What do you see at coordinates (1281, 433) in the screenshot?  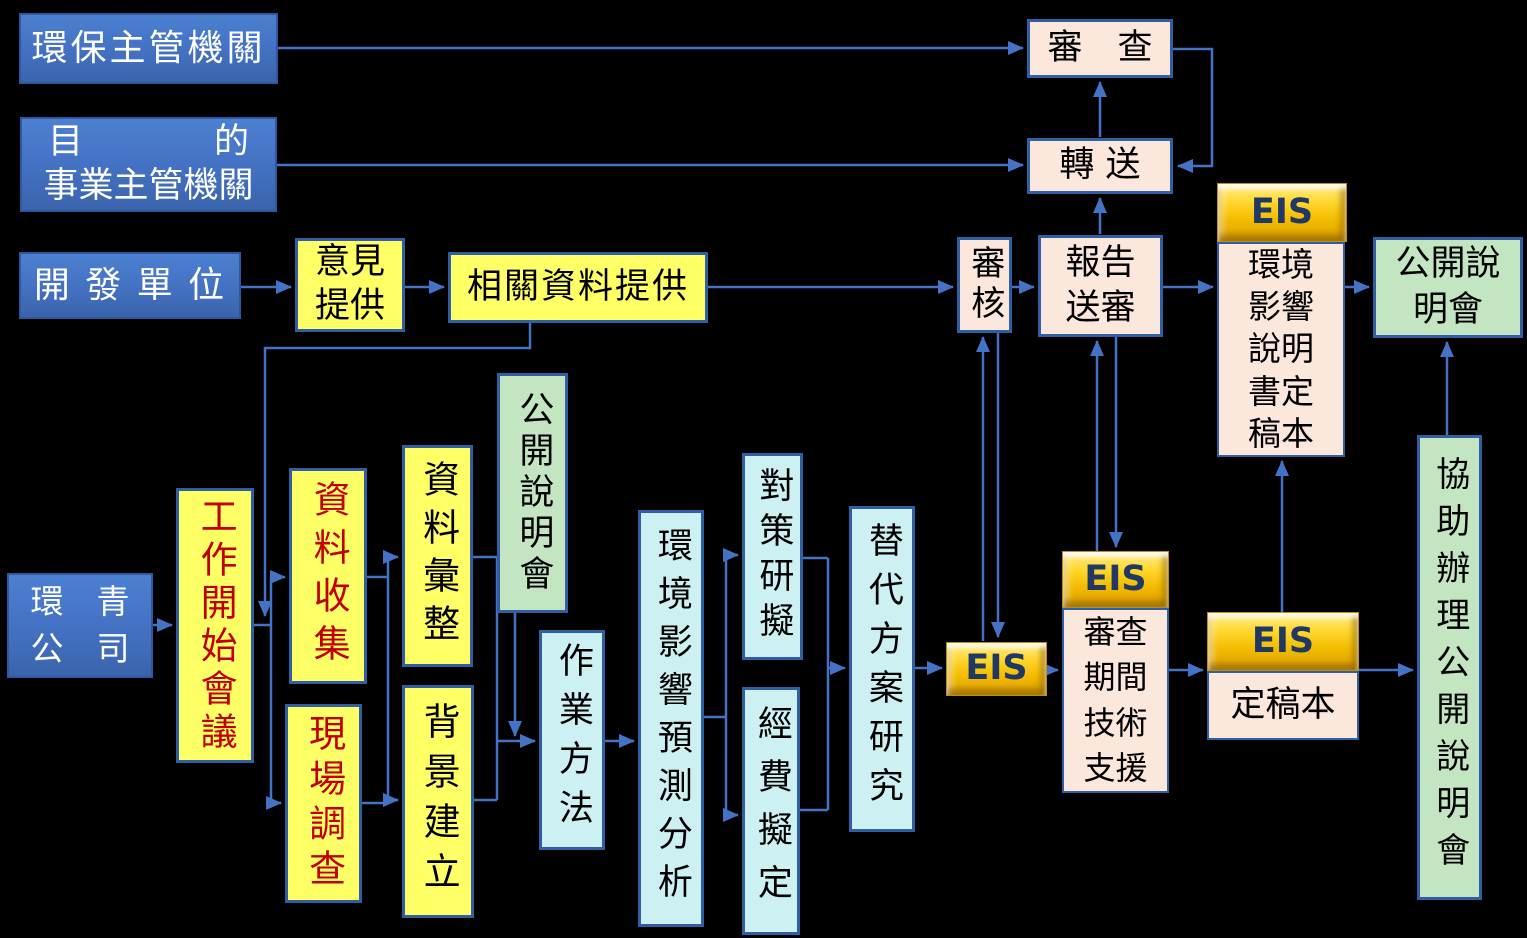 I see `eis-draft-line5: 稿本` at bounding box center [1281, 433].